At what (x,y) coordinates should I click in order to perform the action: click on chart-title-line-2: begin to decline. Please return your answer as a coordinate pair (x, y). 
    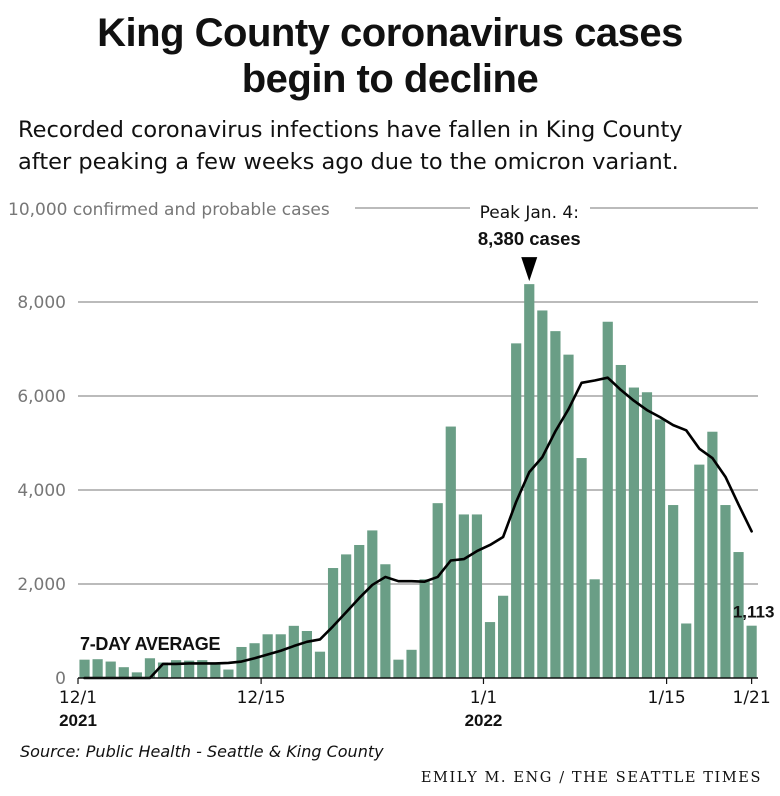
    Looking at the image, I should click on (390, 79).